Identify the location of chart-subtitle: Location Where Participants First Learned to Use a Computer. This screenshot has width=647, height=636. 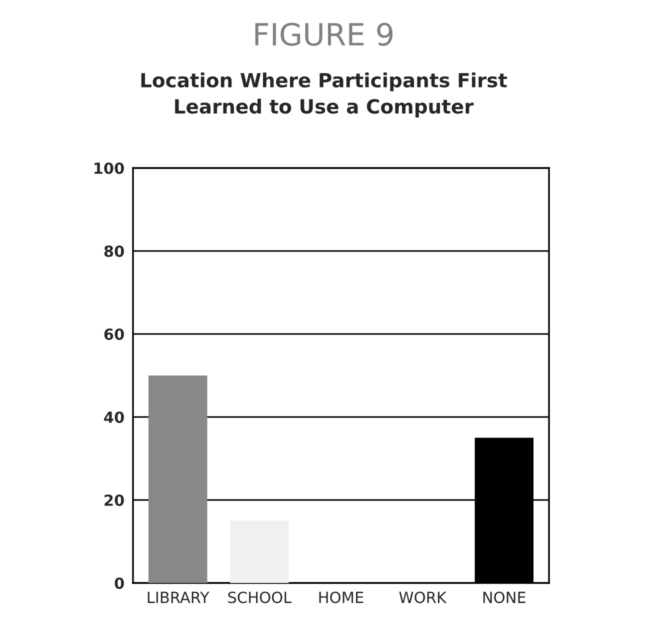
(324, 95).